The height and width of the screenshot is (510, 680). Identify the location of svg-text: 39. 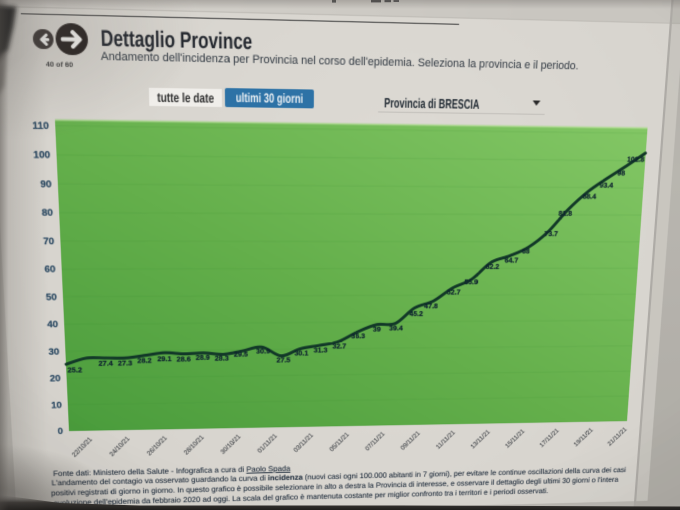
(377, 329).